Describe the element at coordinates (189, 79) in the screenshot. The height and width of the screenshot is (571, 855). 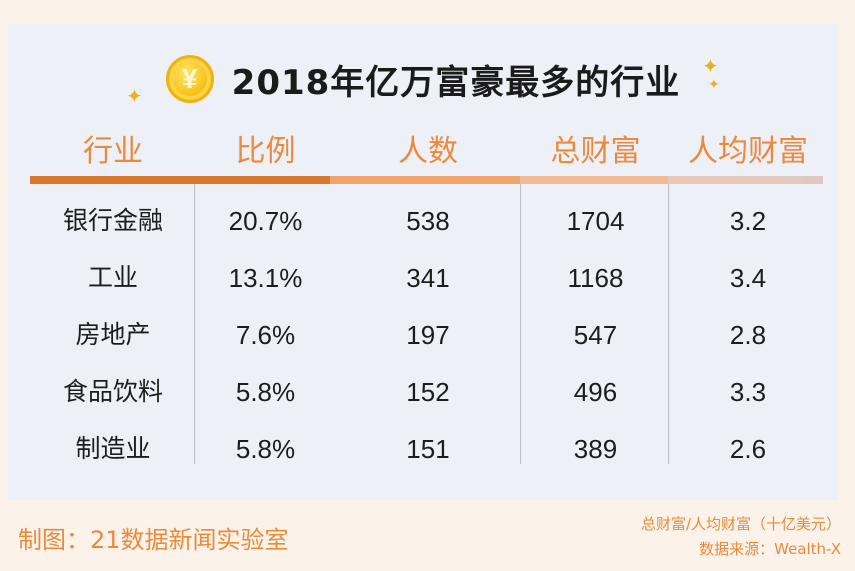
I see `yen-coin-icon: ¥` at that location.